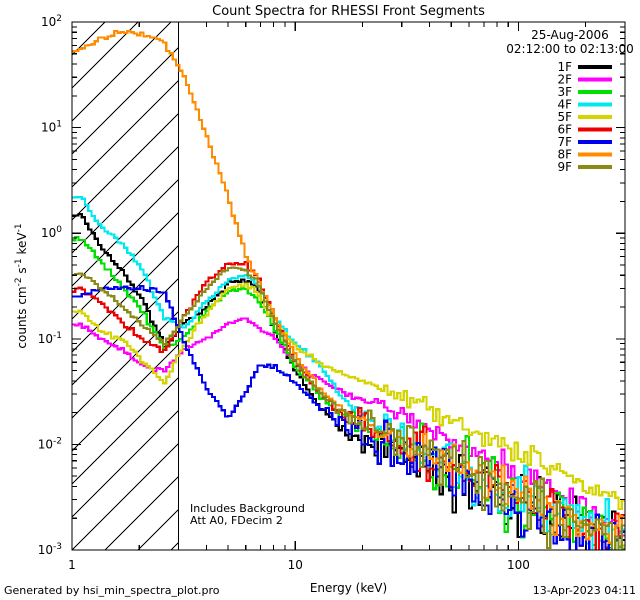  Describe the element at coordinates (564, 117) in the screenshot. I see `legend-label-5f: 5F` at that location.